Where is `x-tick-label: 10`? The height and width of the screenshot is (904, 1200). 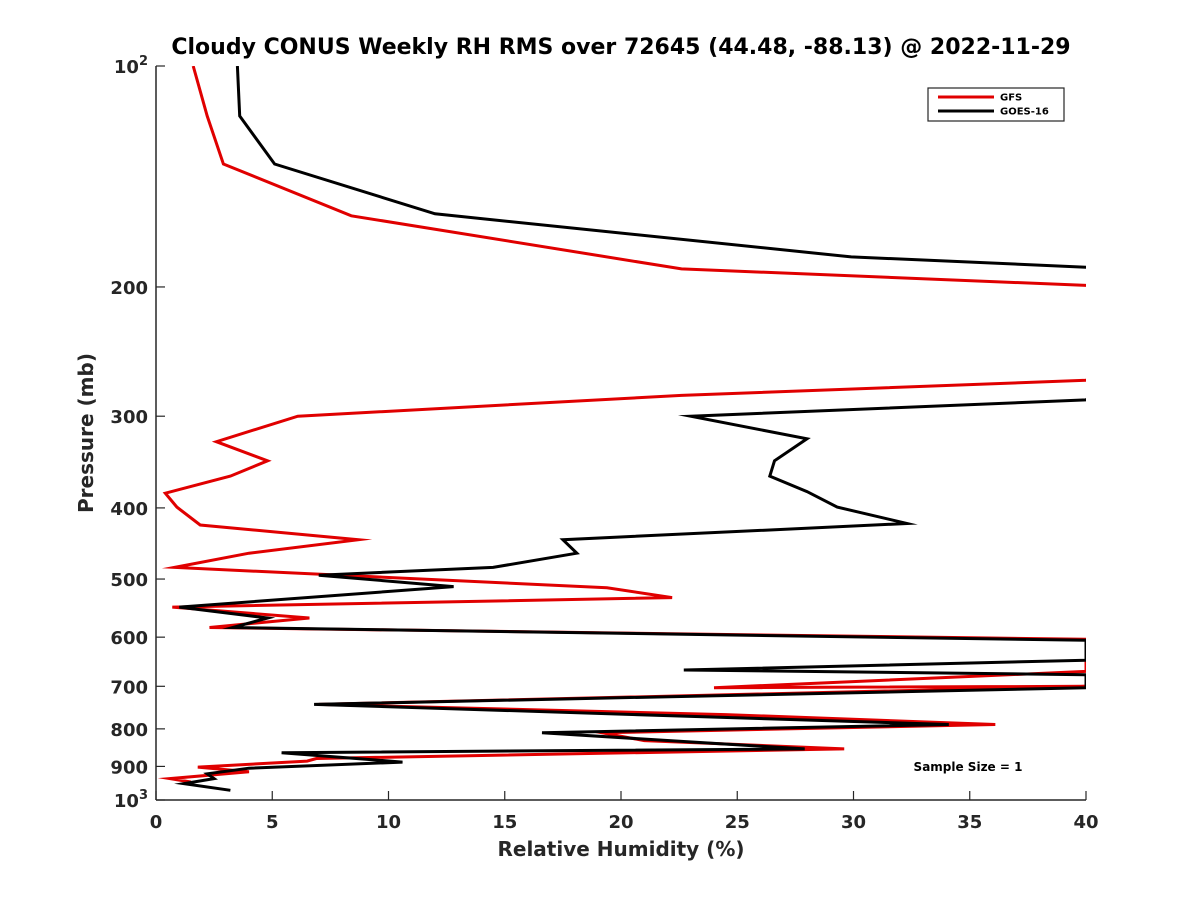
x-tick-label: 10 is located at coordinates (388, 822).